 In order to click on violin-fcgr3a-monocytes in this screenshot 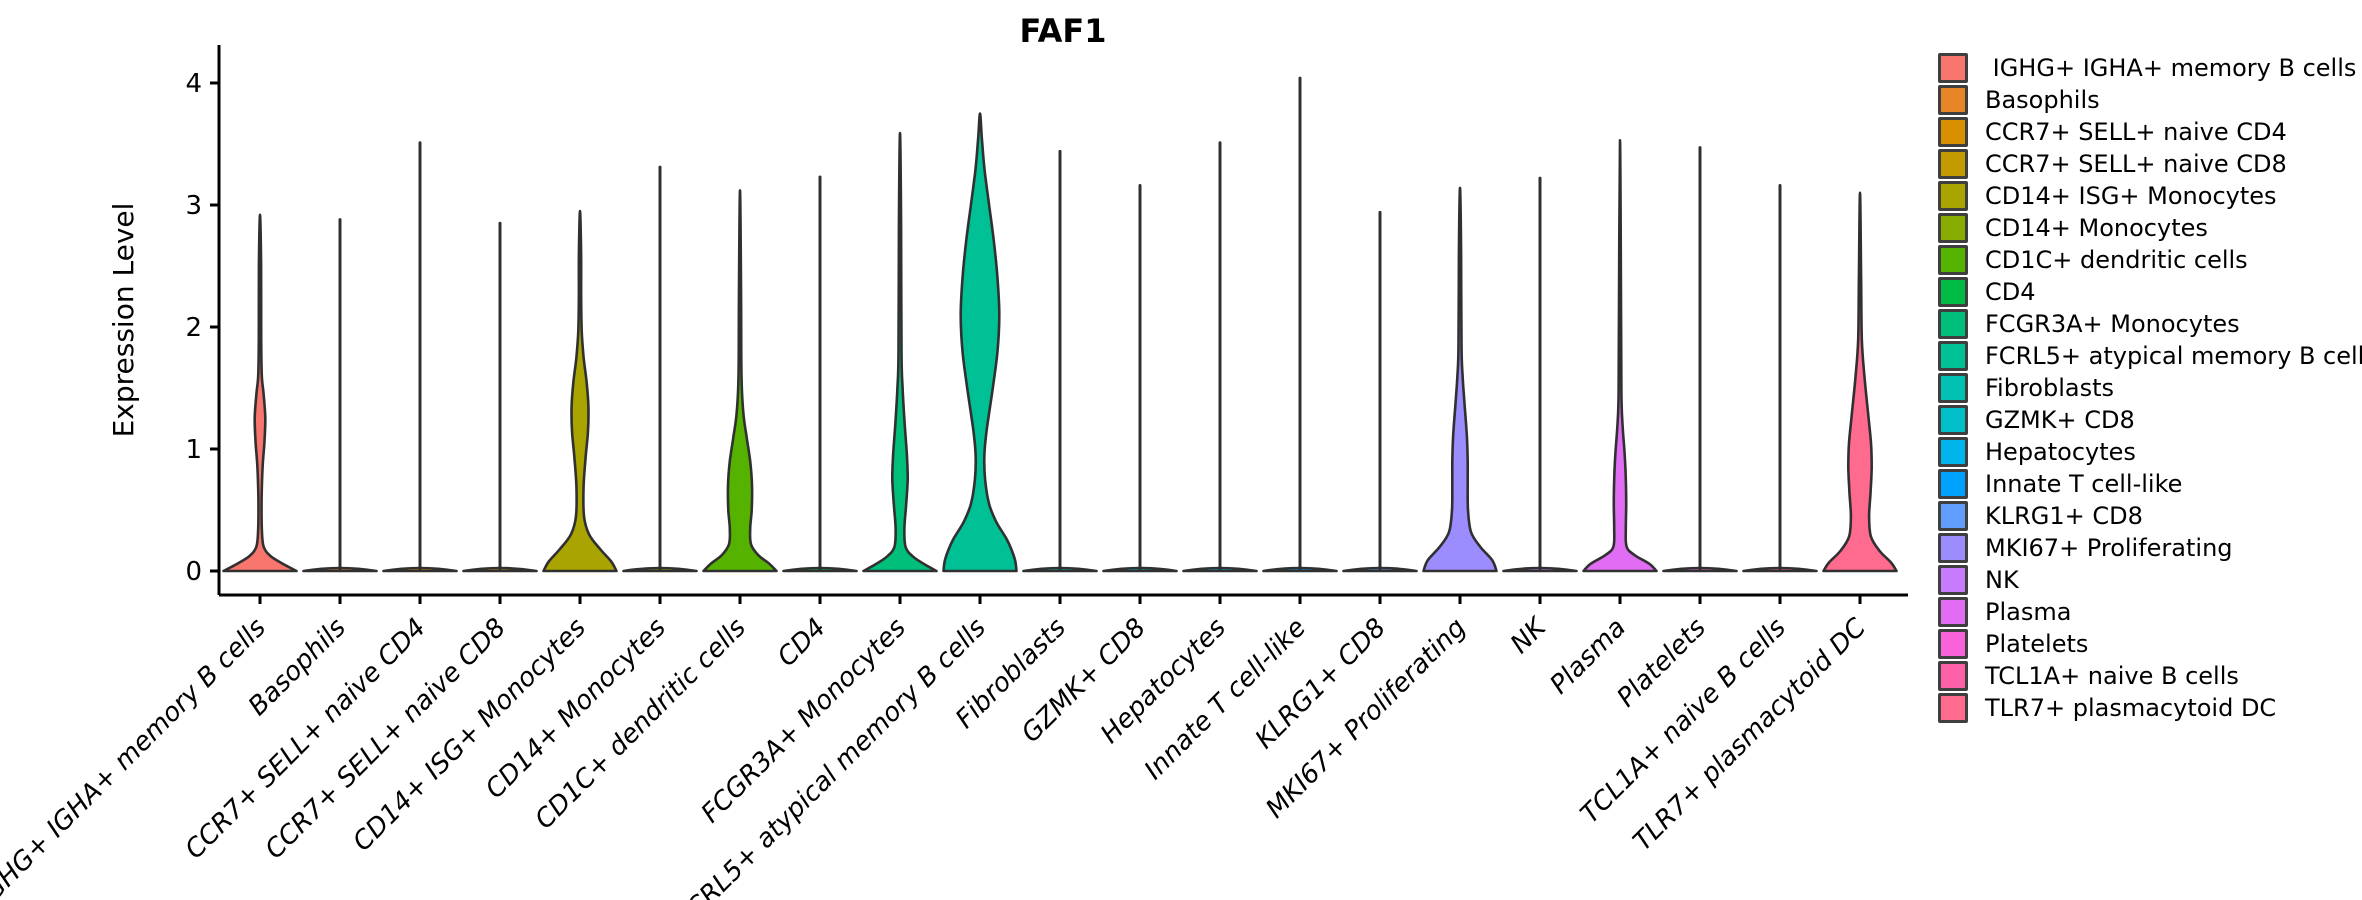, I will do `click(900, 352)`.